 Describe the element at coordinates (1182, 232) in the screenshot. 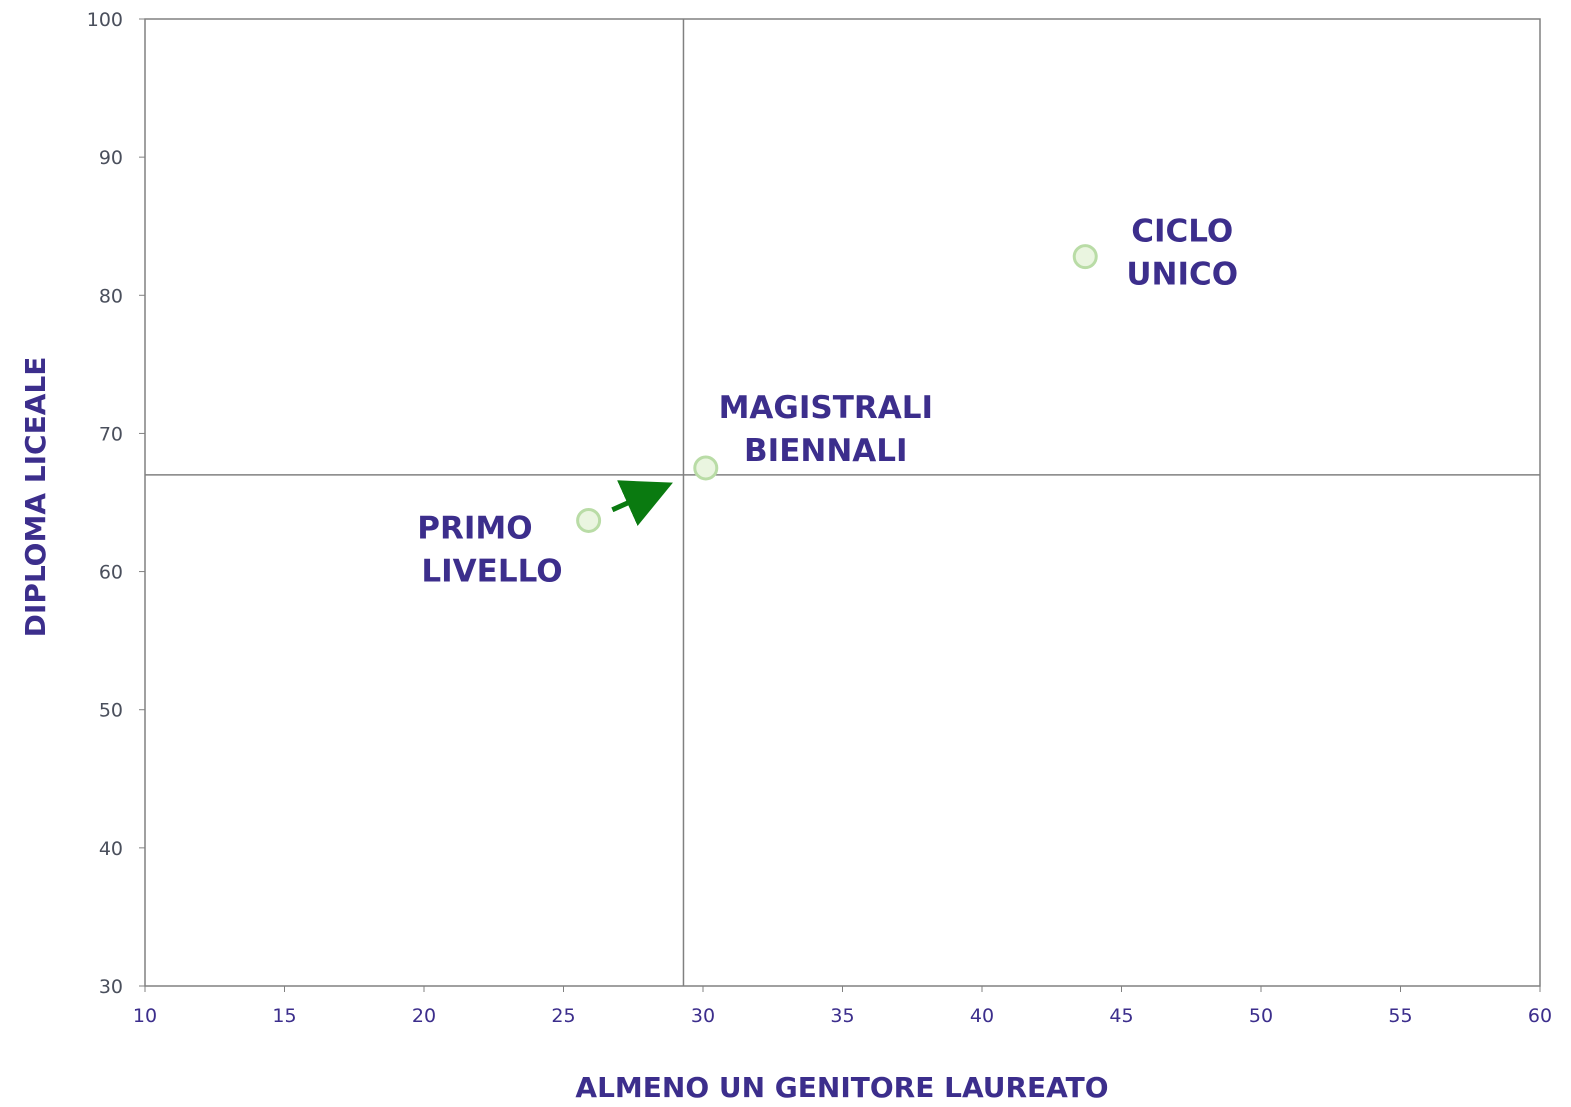

I see `data-point-label: CICLO` at that location.